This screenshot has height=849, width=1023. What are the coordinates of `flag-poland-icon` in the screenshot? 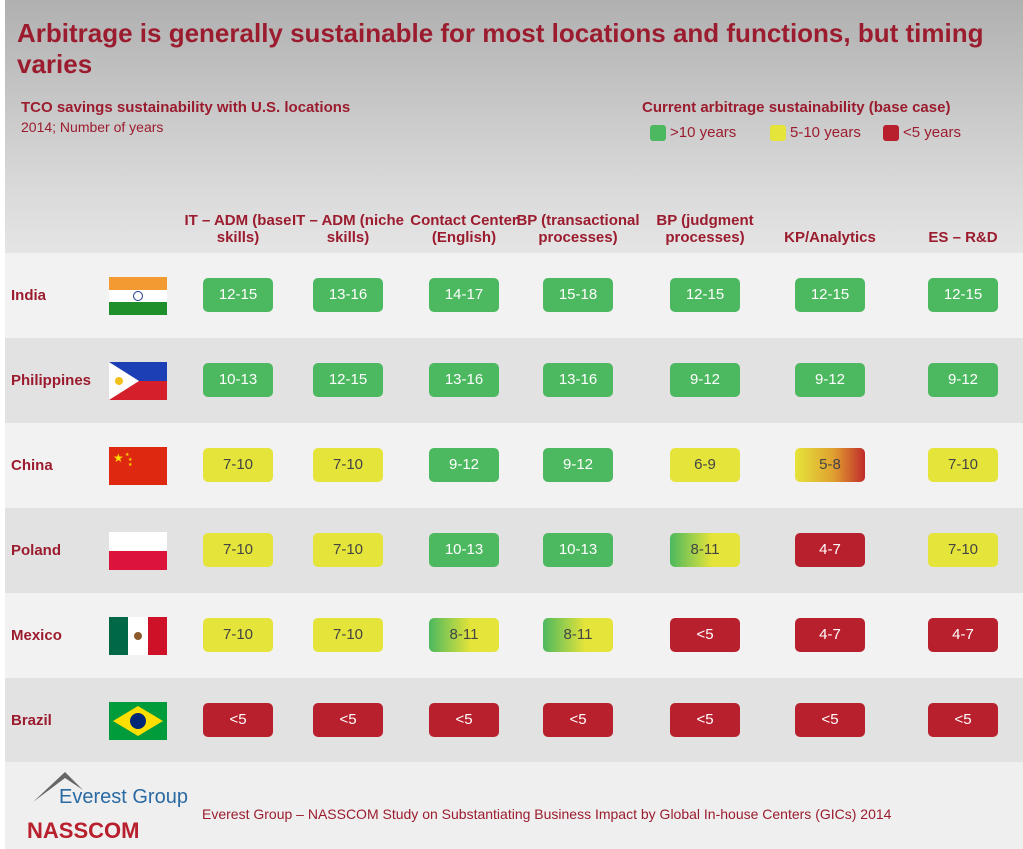 It's located at (138, 551).